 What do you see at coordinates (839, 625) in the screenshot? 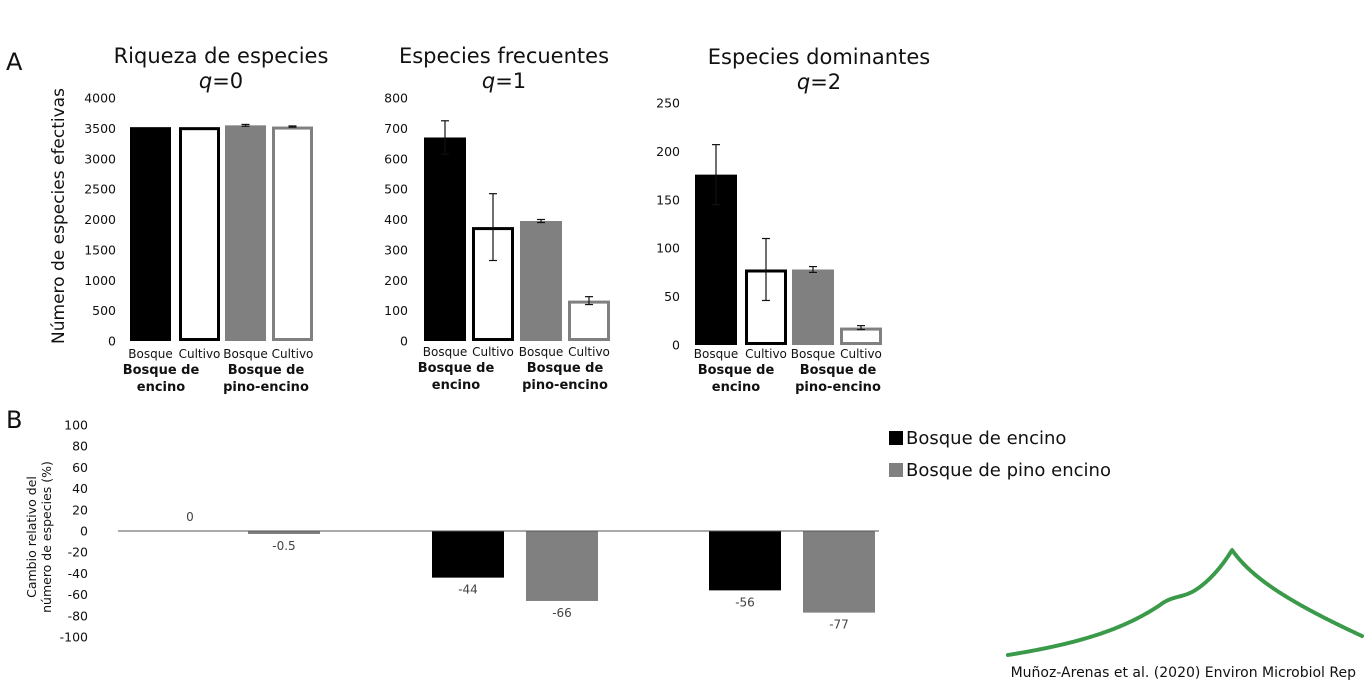
I see `data-label: -77` at bounding box center [839, 625].